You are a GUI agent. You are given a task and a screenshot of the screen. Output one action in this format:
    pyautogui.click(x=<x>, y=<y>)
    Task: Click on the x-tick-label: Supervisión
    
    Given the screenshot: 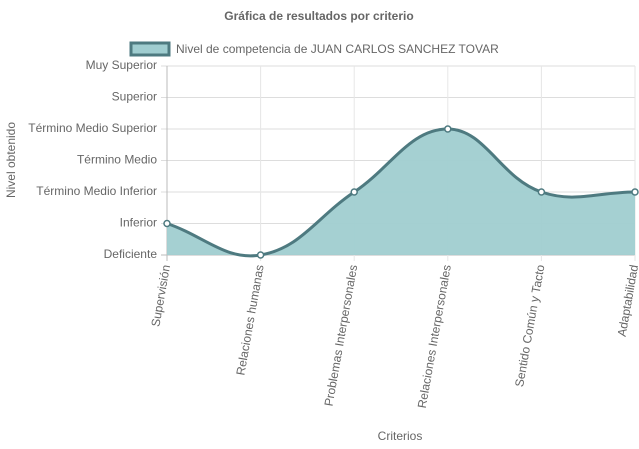 What is the action you would take?
    pyautogui.click(x=160, y=296)
    